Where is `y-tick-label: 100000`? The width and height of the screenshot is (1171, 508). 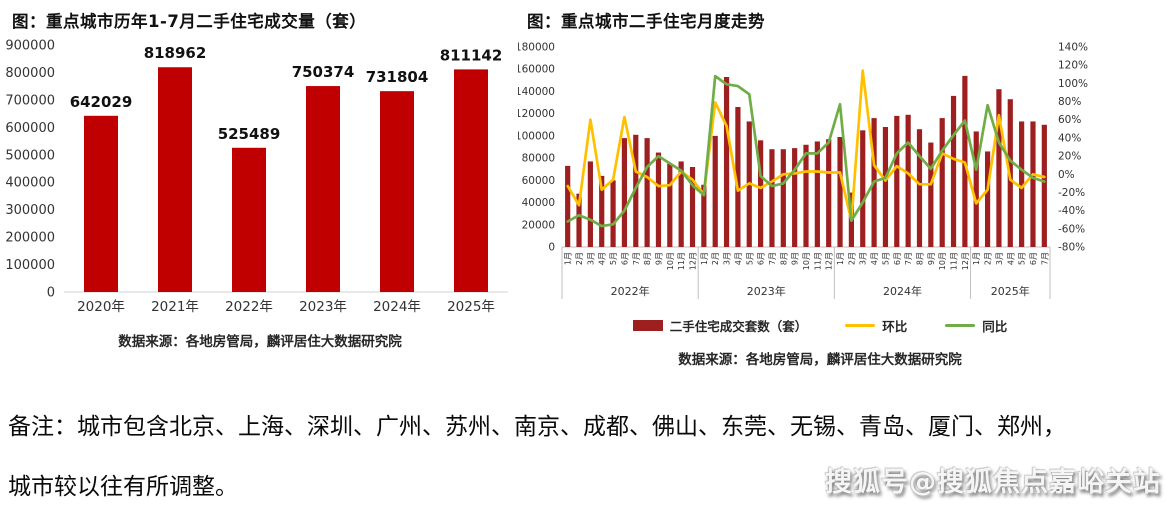 y-tick-label: 100000 is located at coordinates (30, 265).